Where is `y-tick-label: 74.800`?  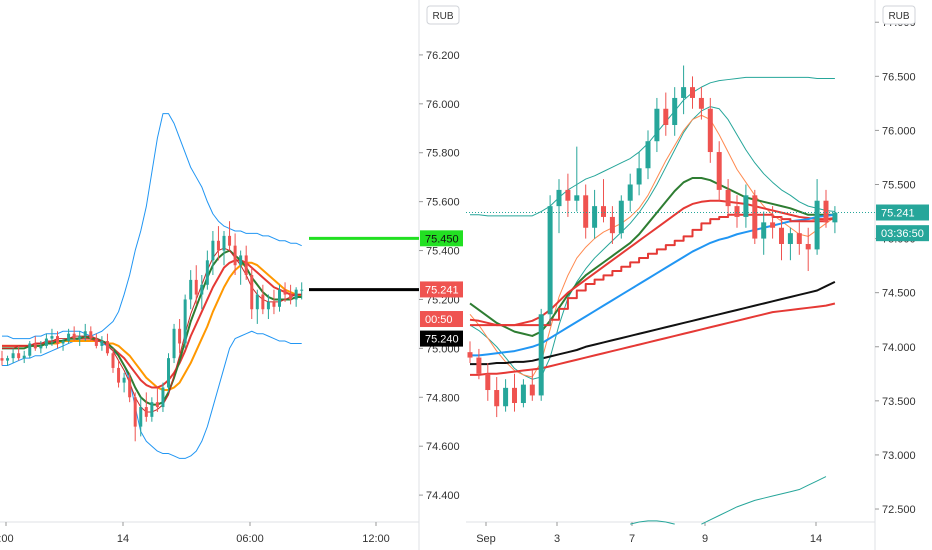 y-tick-label: 74.800 is located at coordinates (443, 398).